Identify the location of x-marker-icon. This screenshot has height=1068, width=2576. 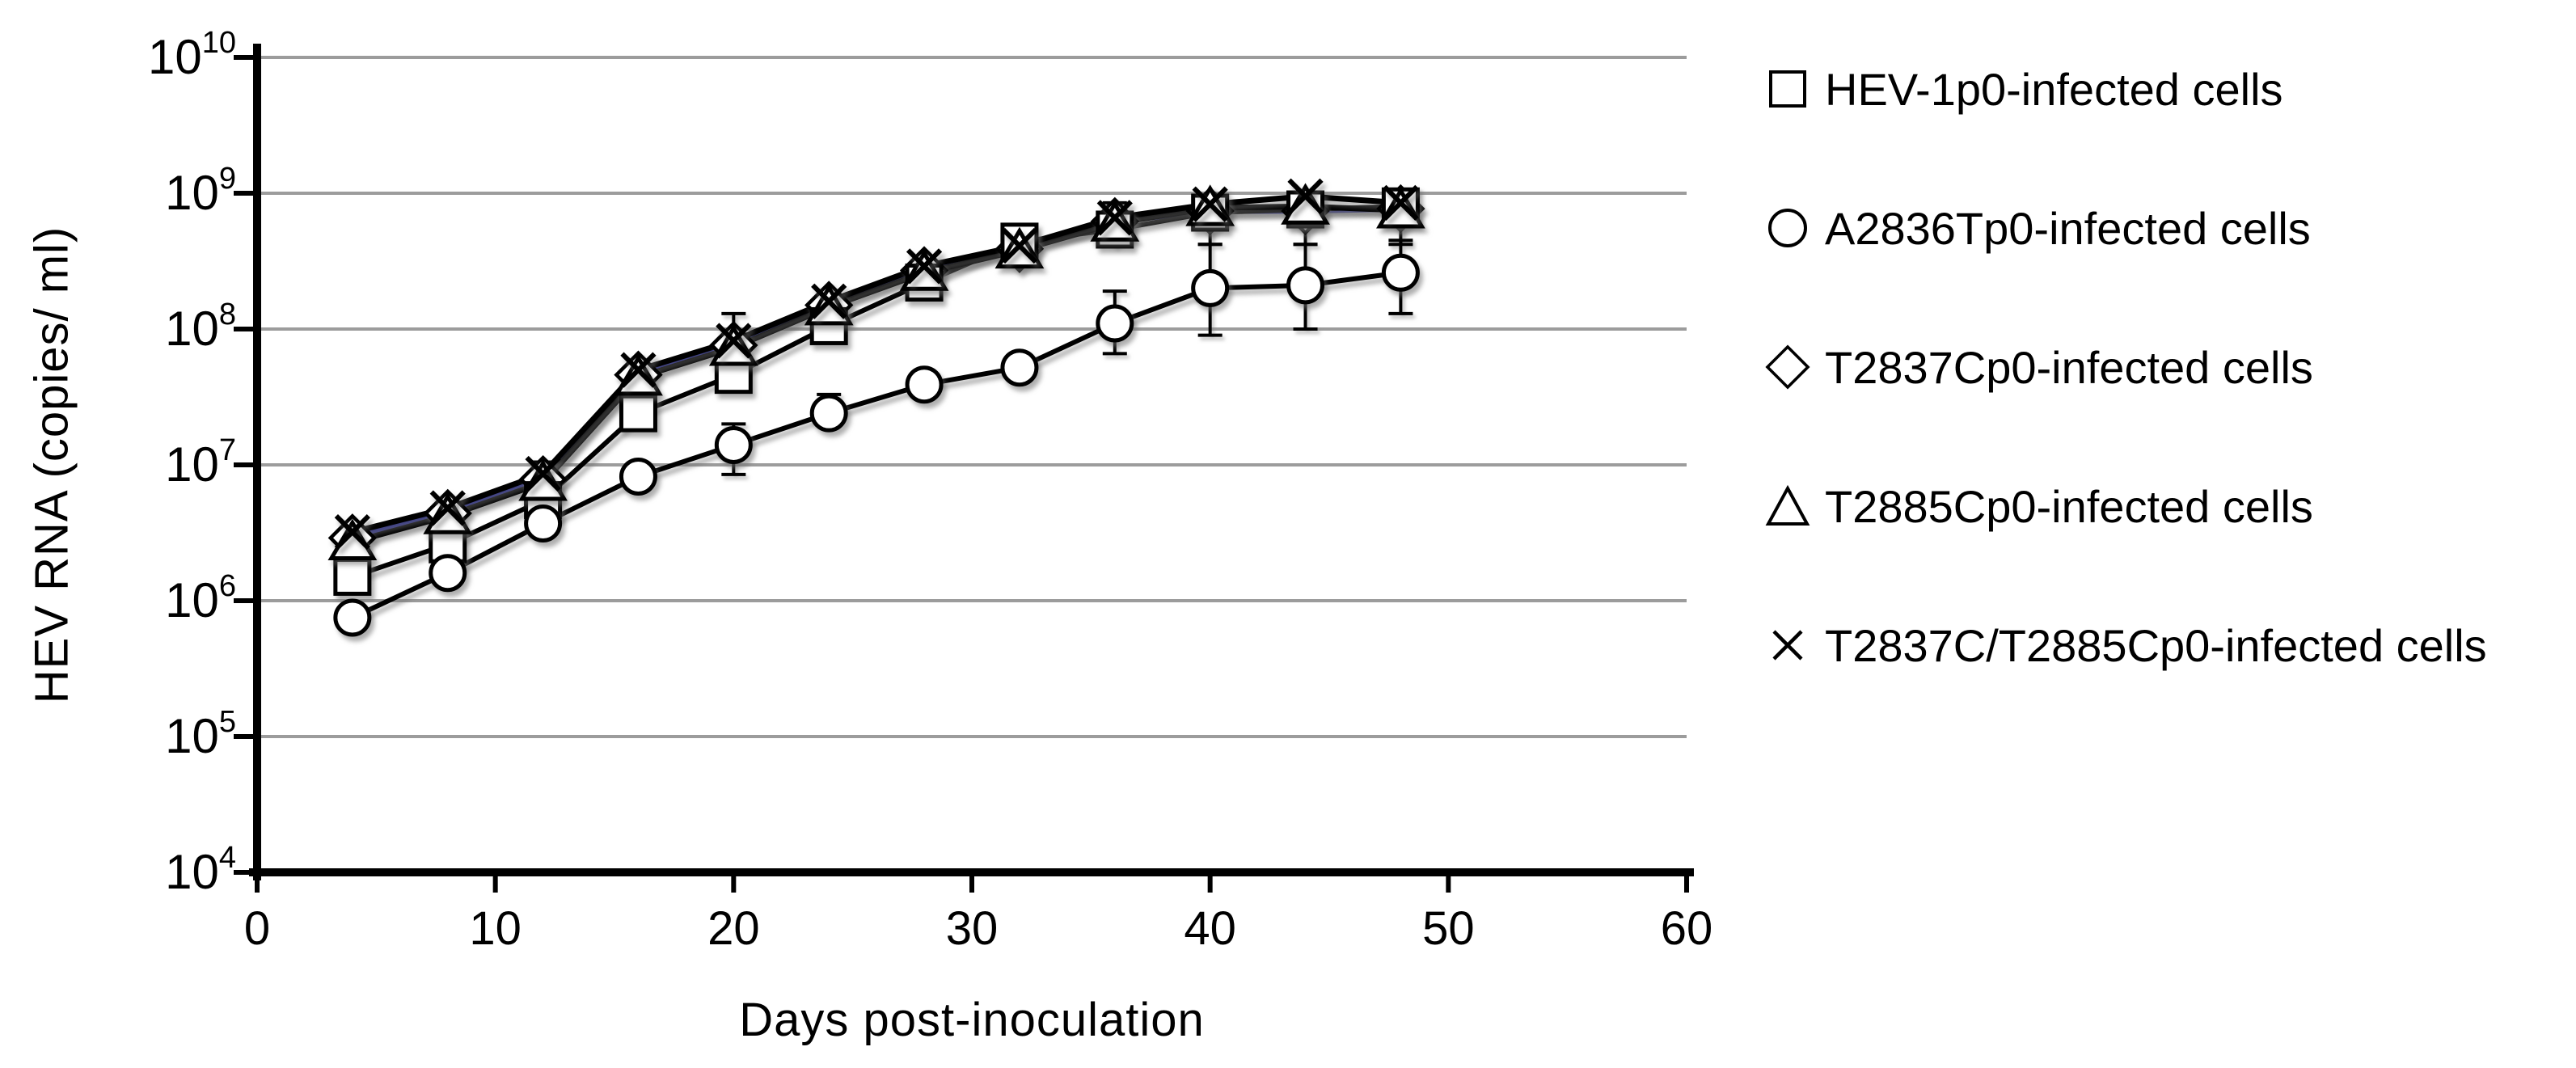
(1787, 645).